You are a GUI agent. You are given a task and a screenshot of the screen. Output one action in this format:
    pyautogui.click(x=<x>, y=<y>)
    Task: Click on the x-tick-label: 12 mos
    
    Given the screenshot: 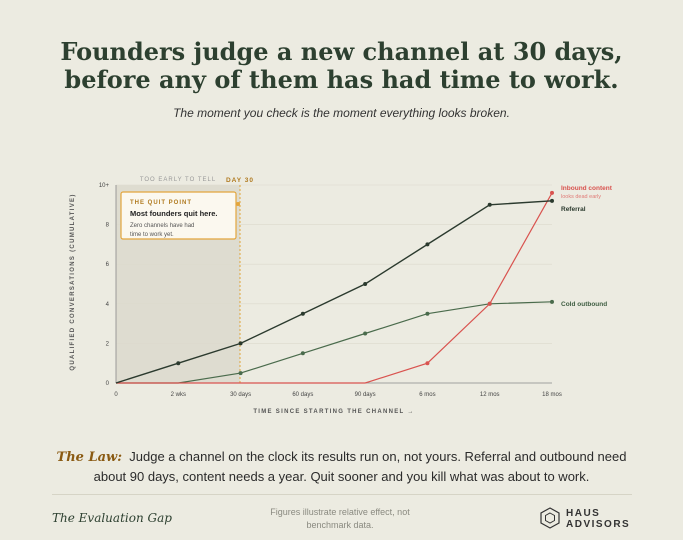 What is the action you would take?
    pyautogui.click(x=490, y=395)
    